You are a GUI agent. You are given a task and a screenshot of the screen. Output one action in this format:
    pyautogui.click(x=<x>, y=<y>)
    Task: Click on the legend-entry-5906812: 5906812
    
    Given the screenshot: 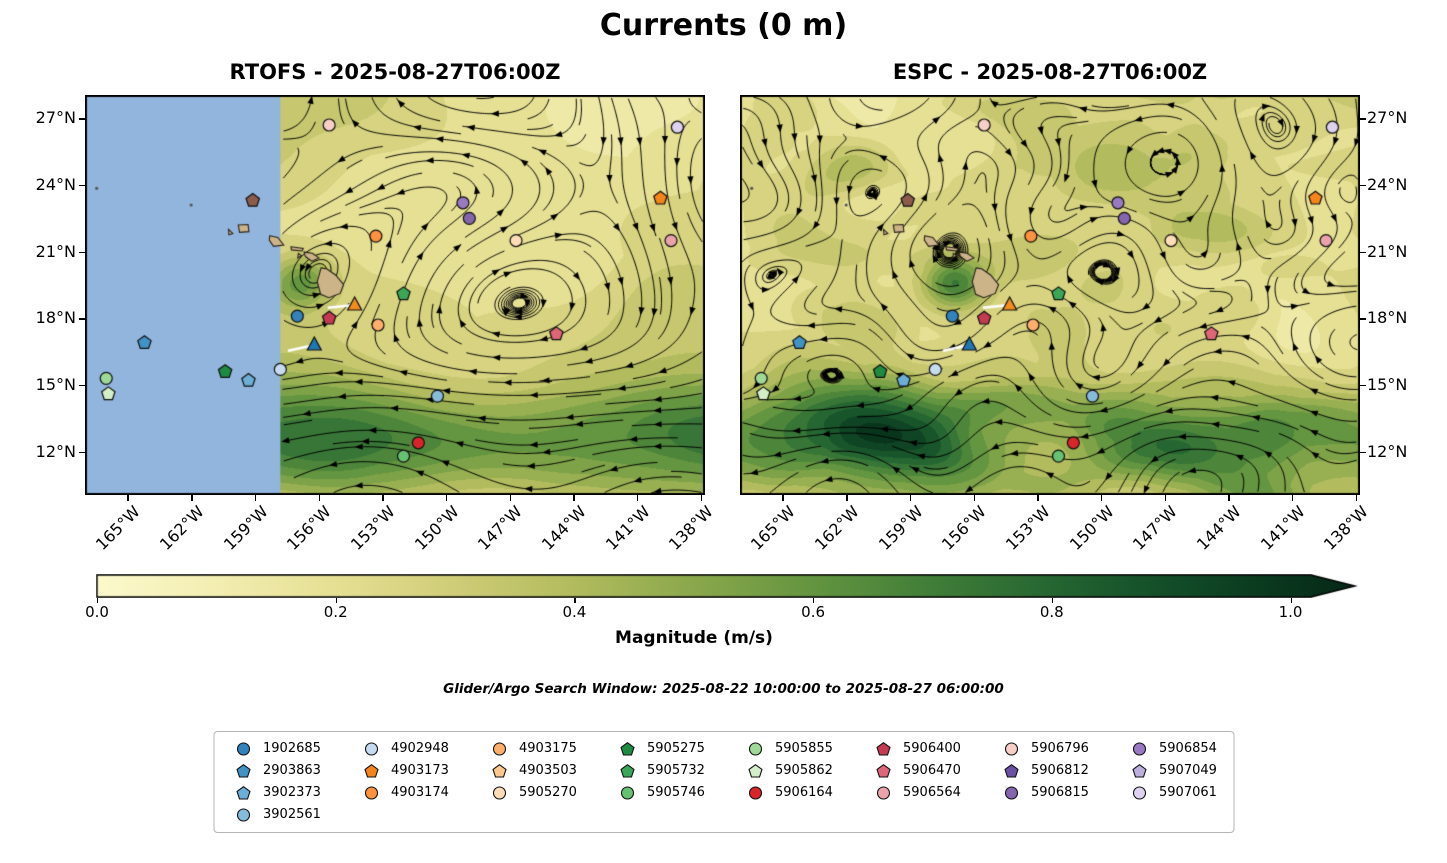 What is the action you would take?
    pyautogui.click(x=1043, y=770)
    